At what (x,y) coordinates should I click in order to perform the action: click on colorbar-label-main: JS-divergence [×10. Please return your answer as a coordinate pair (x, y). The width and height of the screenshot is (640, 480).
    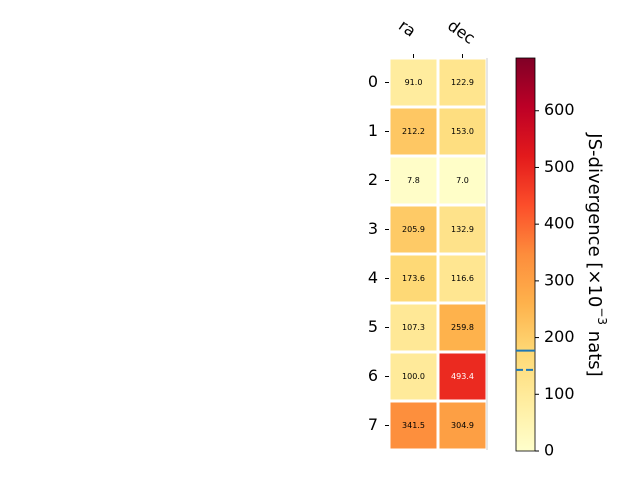
    Looking at the image, I should click on (594, 219).